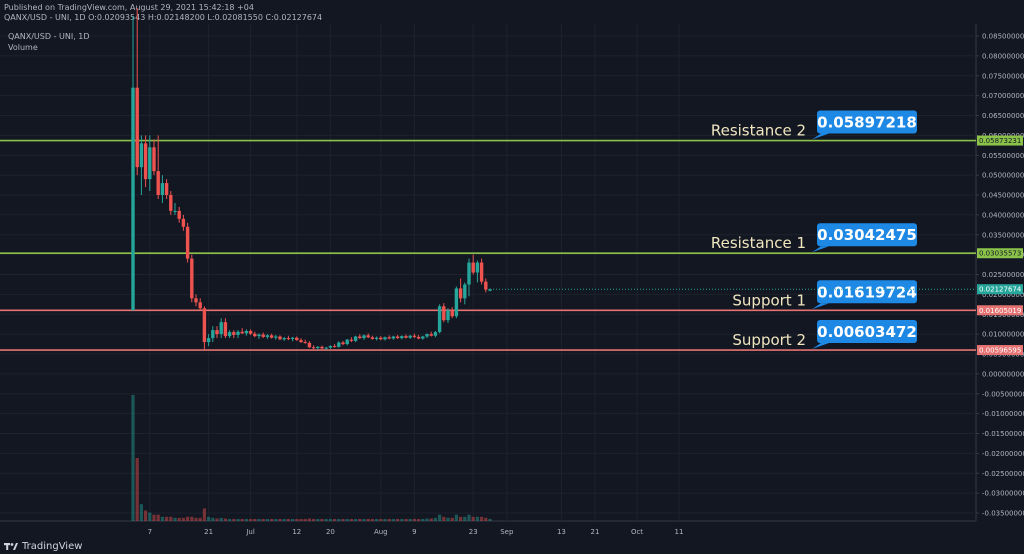  Describe the element at coordinates (330, 532) in the screenshot. I see `time-tick-label: 20` at that location.